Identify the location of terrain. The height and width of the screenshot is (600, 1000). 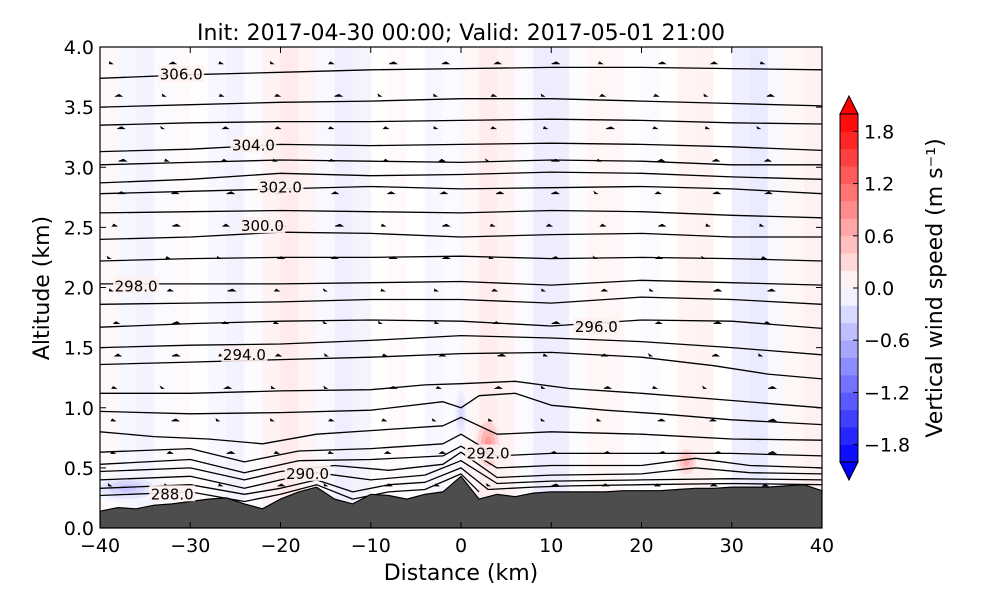
(461, 501).